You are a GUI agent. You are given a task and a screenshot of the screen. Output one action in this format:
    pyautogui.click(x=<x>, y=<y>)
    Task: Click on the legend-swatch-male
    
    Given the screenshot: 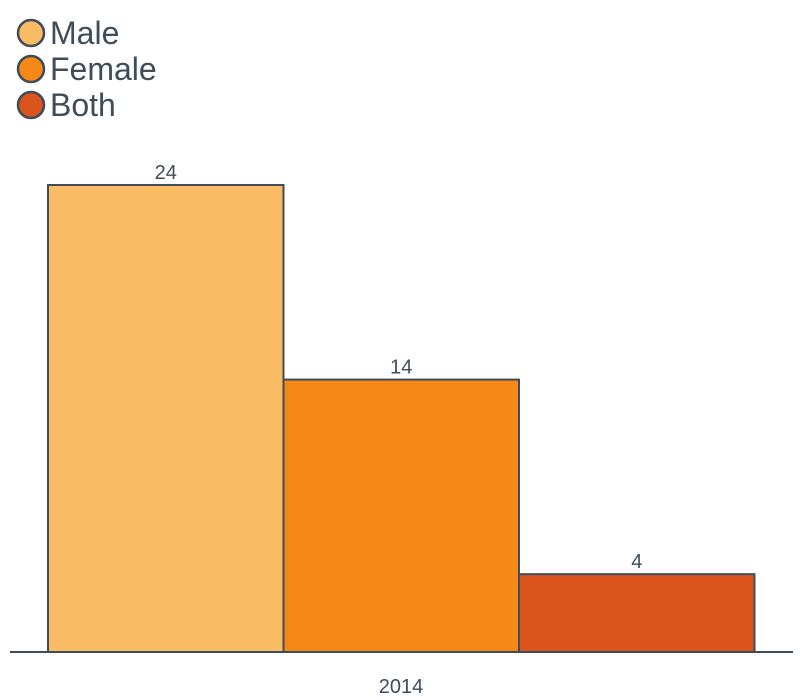 What is the action you would take?
    pyautogui.click(x=31, y=33)
    